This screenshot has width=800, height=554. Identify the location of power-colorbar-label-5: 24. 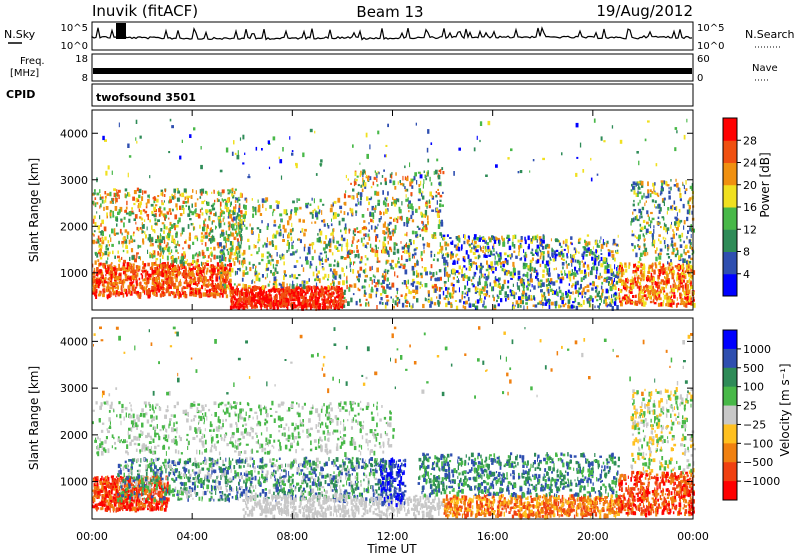
(750, 163).